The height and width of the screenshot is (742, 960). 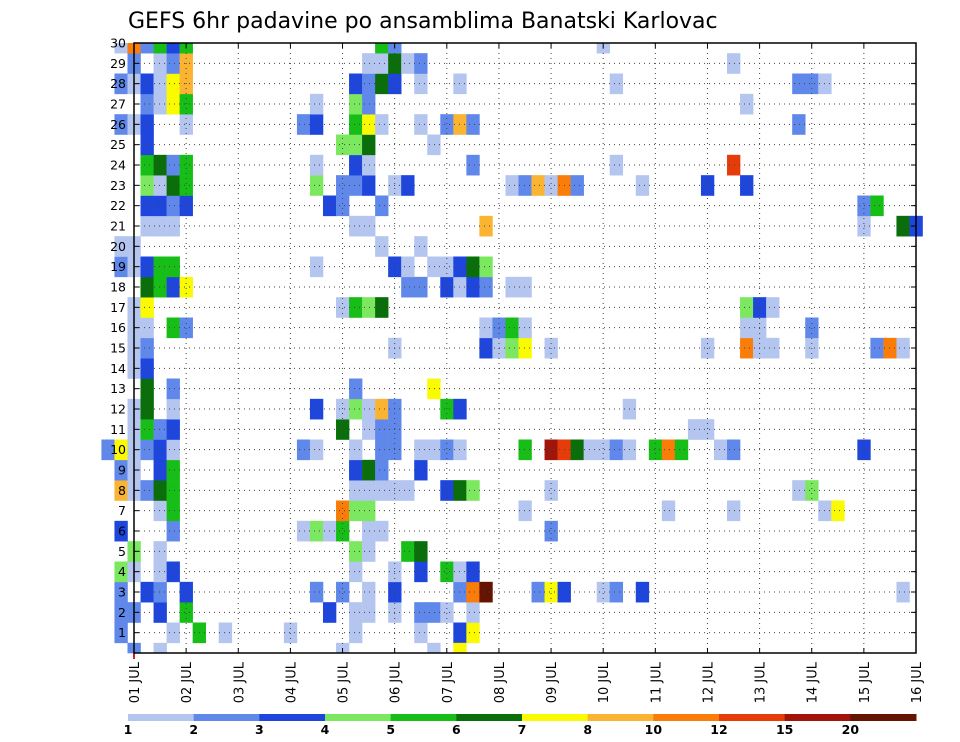 I want to click on x-tick-label: 02 JUL, so click(x=187, y=682).